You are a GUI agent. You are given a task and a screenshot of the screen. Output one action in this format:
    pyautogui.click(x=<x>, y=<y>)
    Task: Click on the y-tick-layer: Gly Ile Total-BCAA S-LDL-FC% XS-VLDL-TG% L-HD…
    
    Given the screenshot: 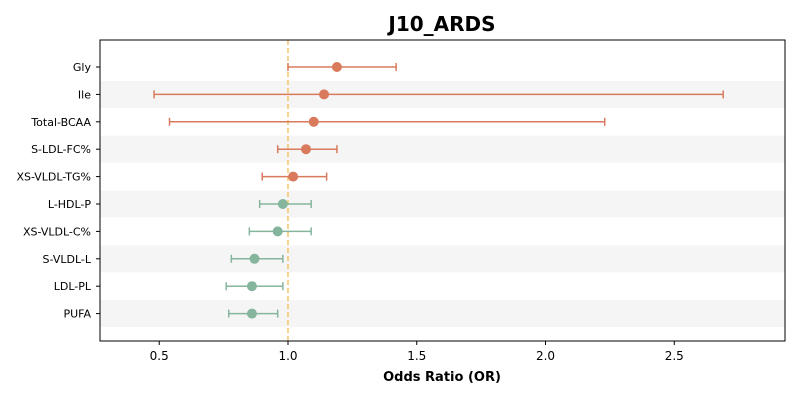 What is the action you would take?
    pyautogui.click(x=58, y=191)
    